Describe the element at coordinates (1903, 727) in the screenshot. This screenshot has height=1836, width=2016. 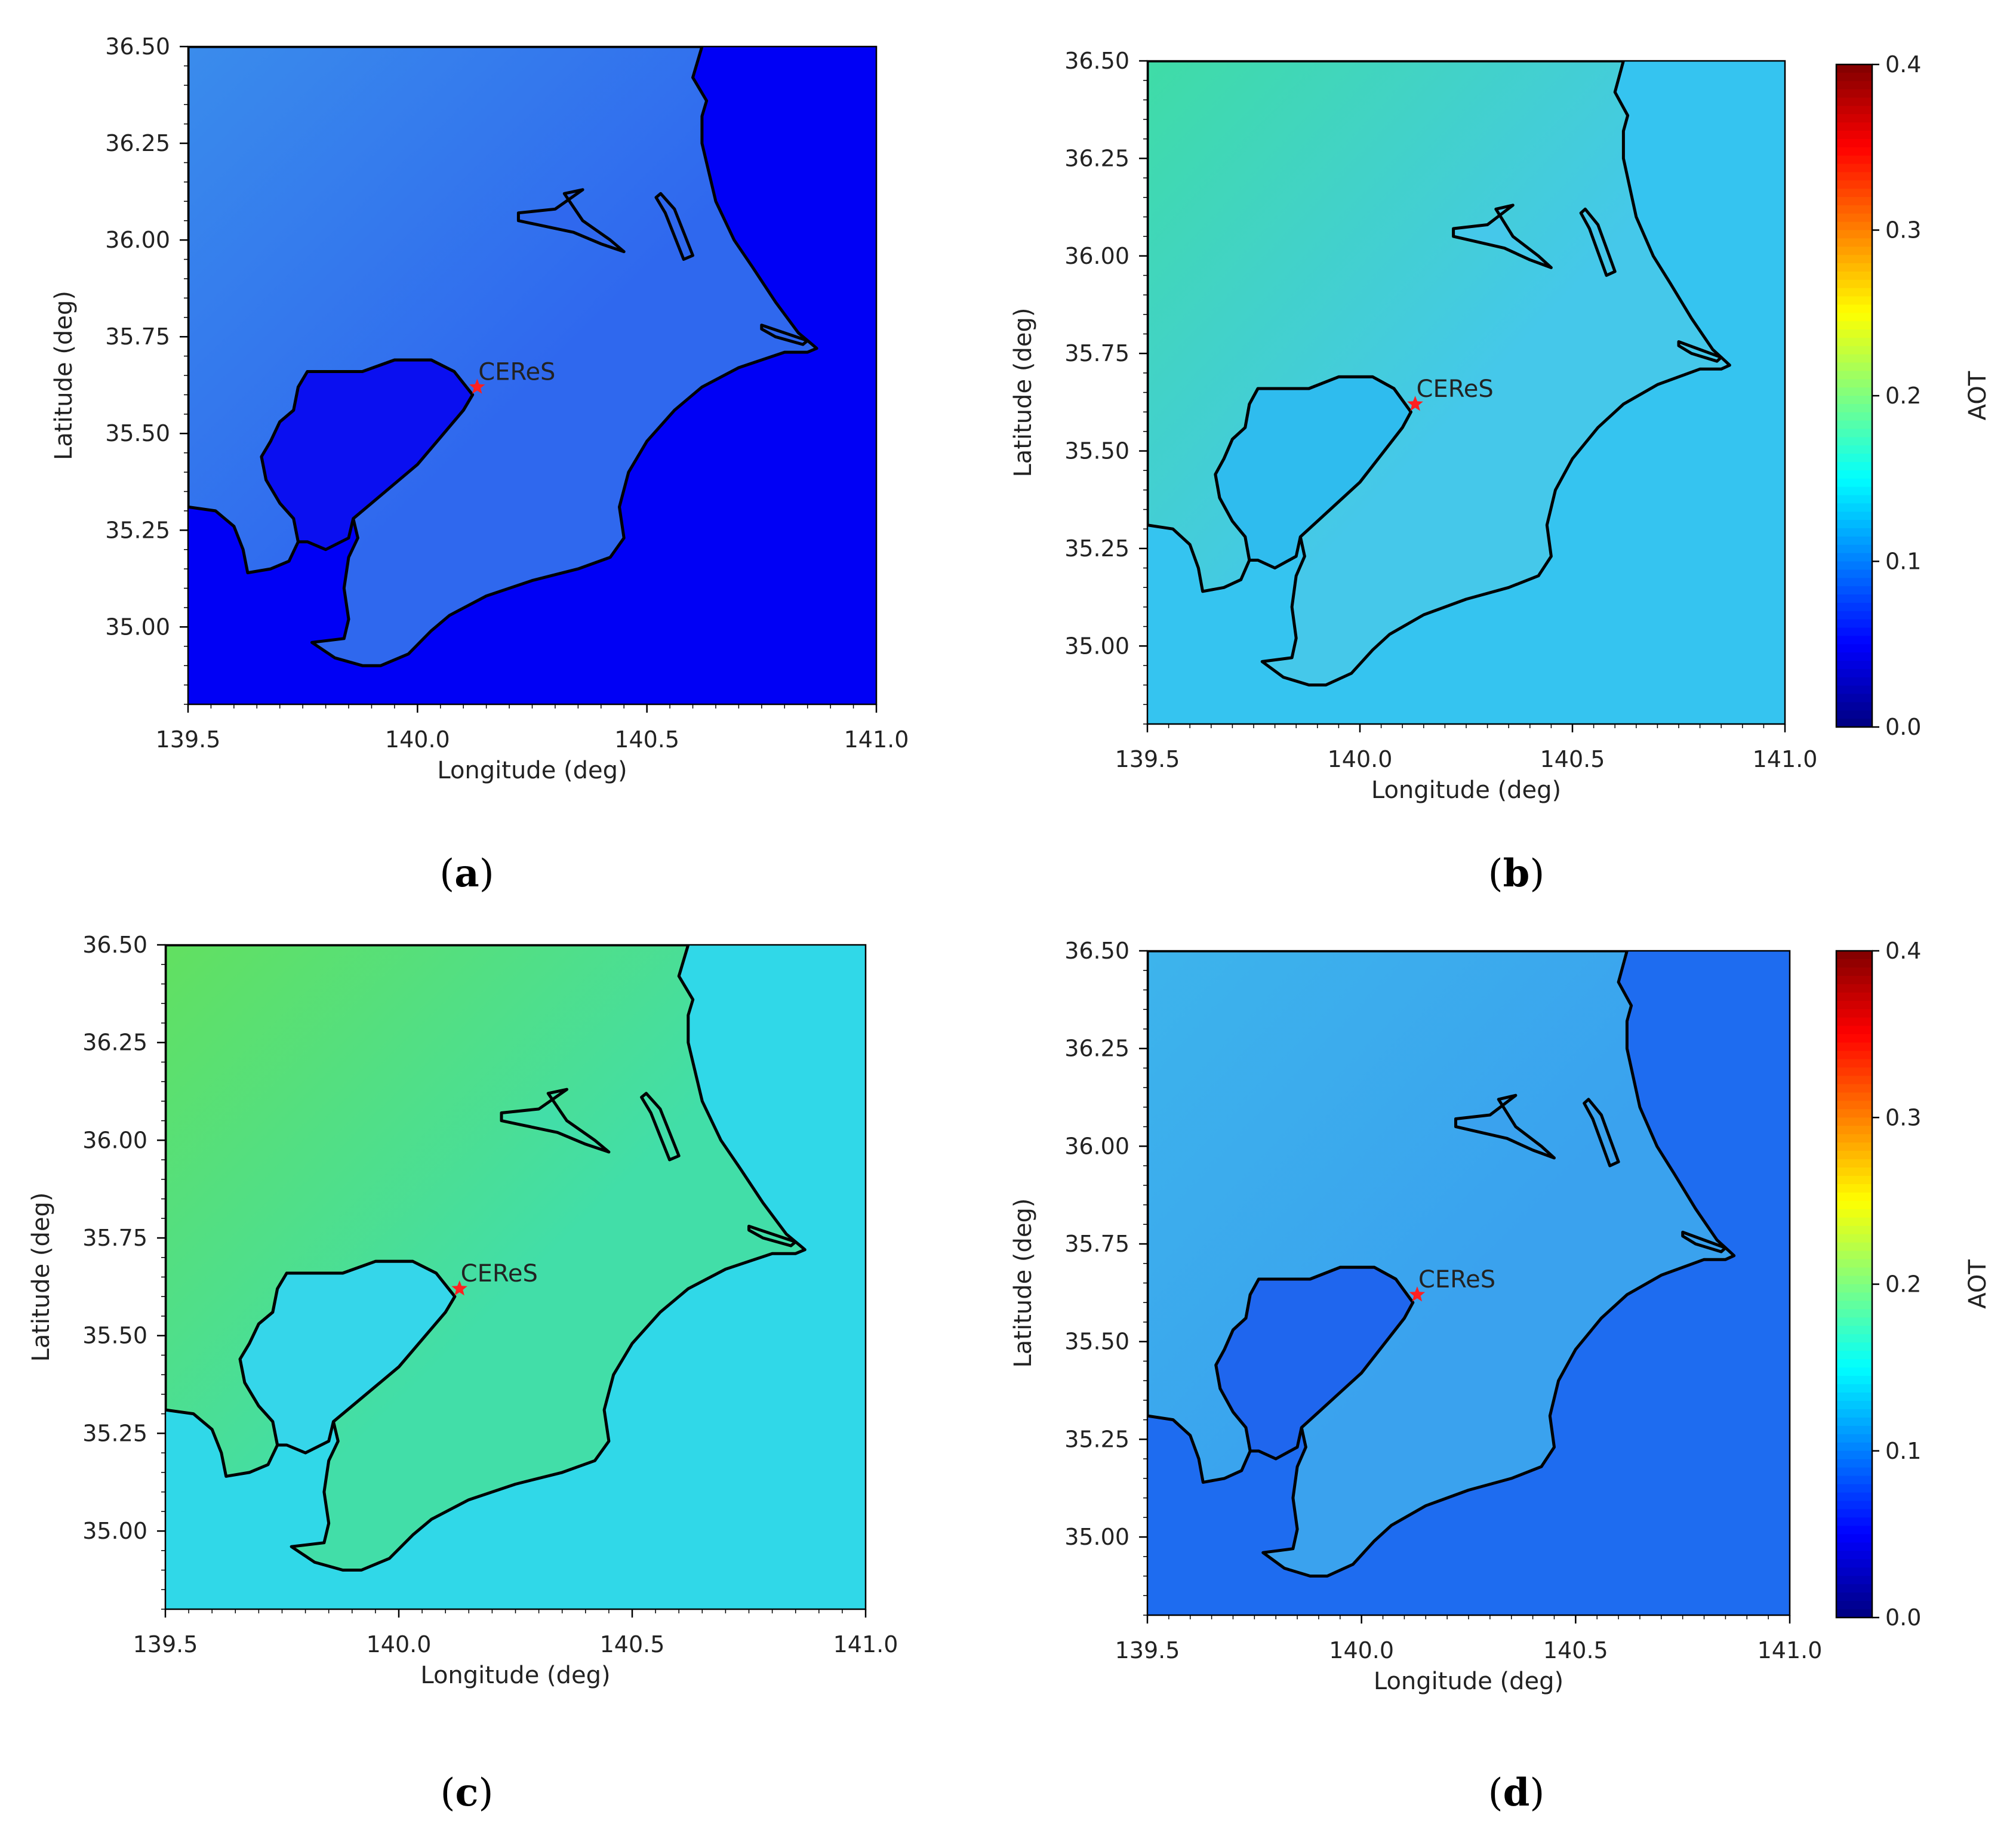
I see `colorbar-tick-label: 0.0` at that location.